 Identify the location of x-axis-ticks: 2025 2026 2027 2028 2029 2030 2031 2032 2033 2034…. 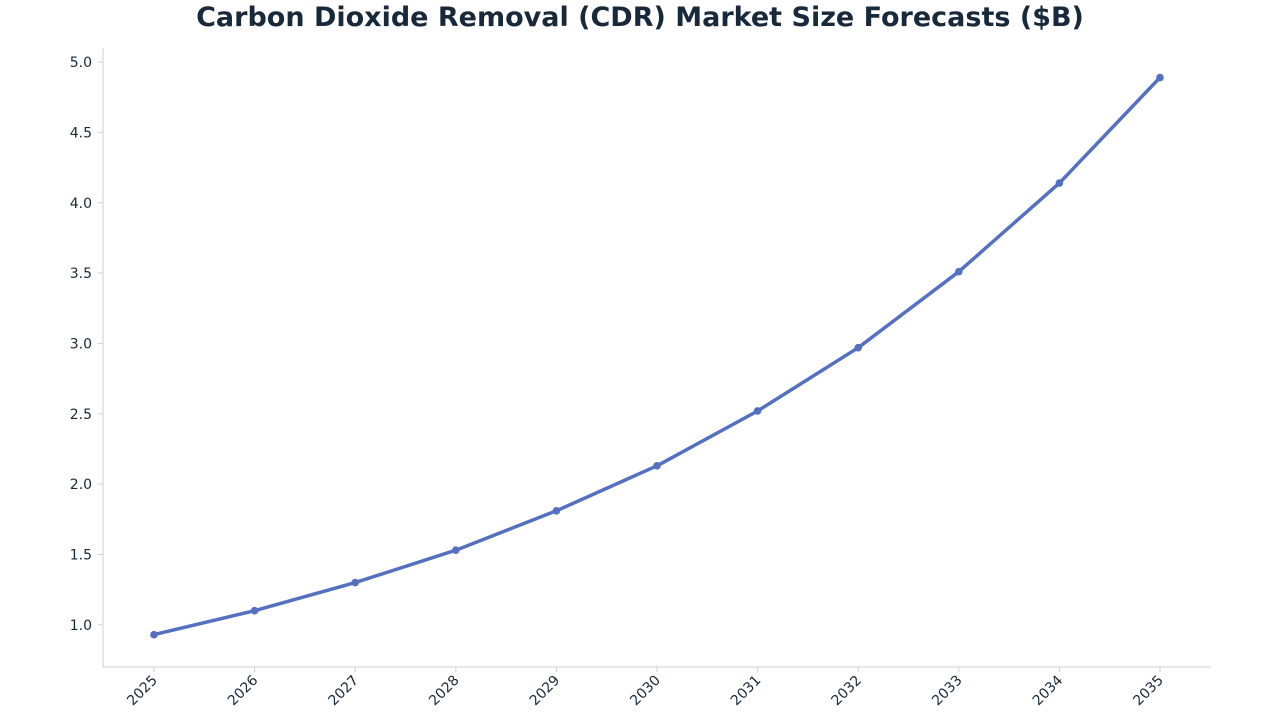
(645, 688).